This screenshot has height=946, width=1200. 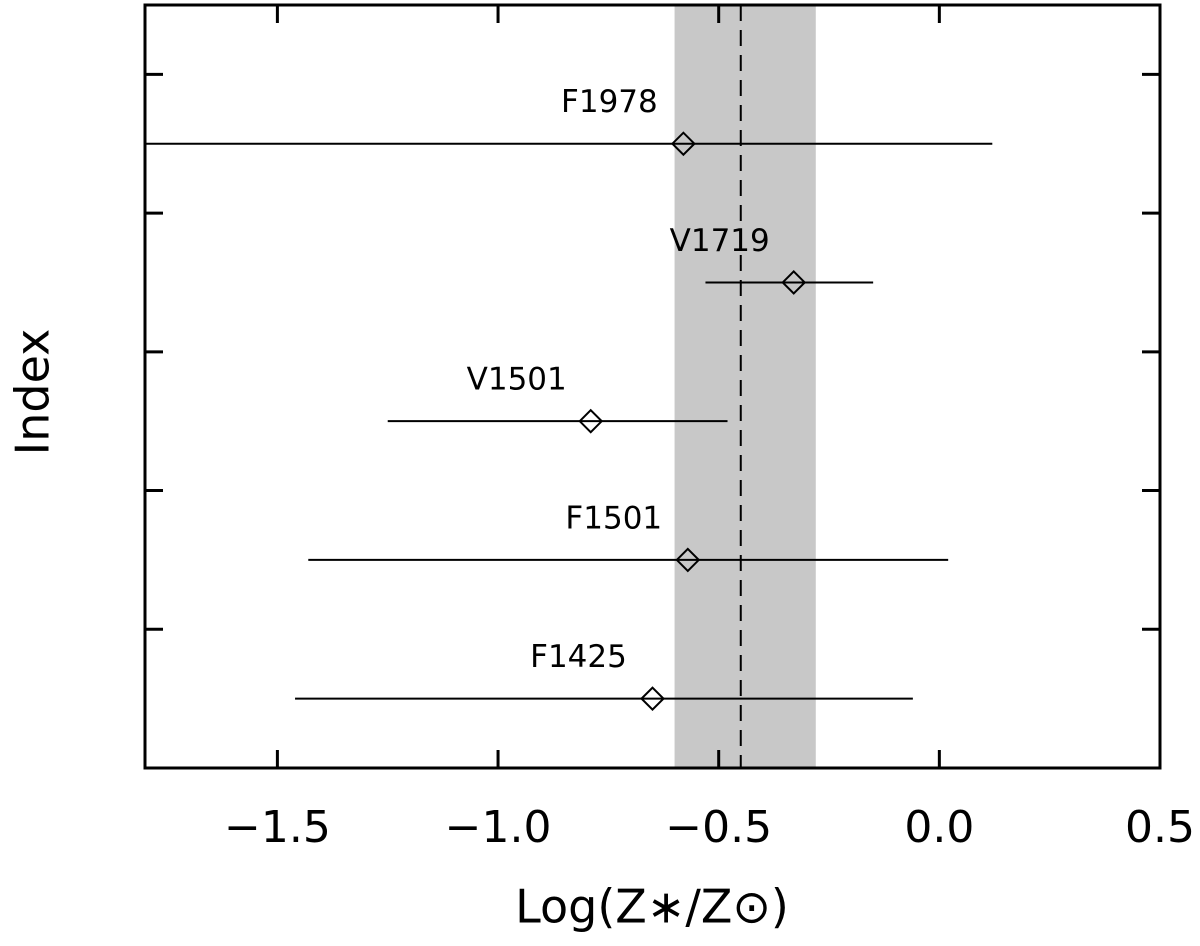 I want to click on point-label: F1425, so click(x=578, y=657).